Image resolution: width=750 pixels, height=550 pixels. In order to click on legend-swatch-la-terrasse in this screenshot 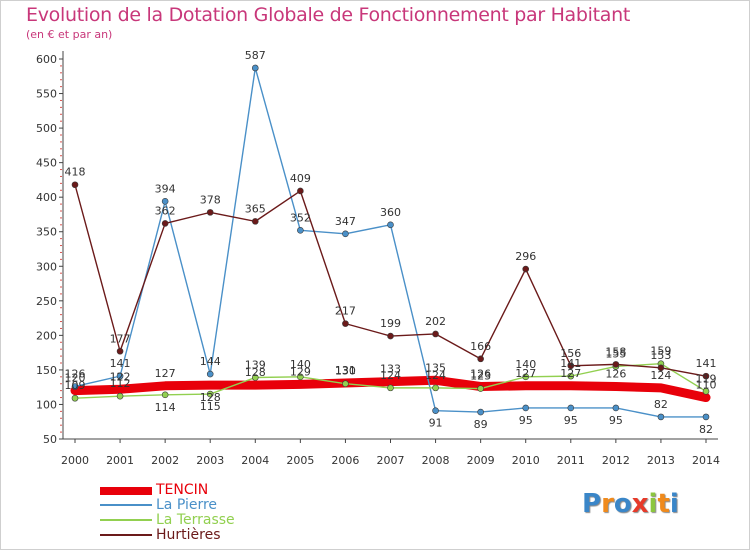, I will do `click(126, 520)`.